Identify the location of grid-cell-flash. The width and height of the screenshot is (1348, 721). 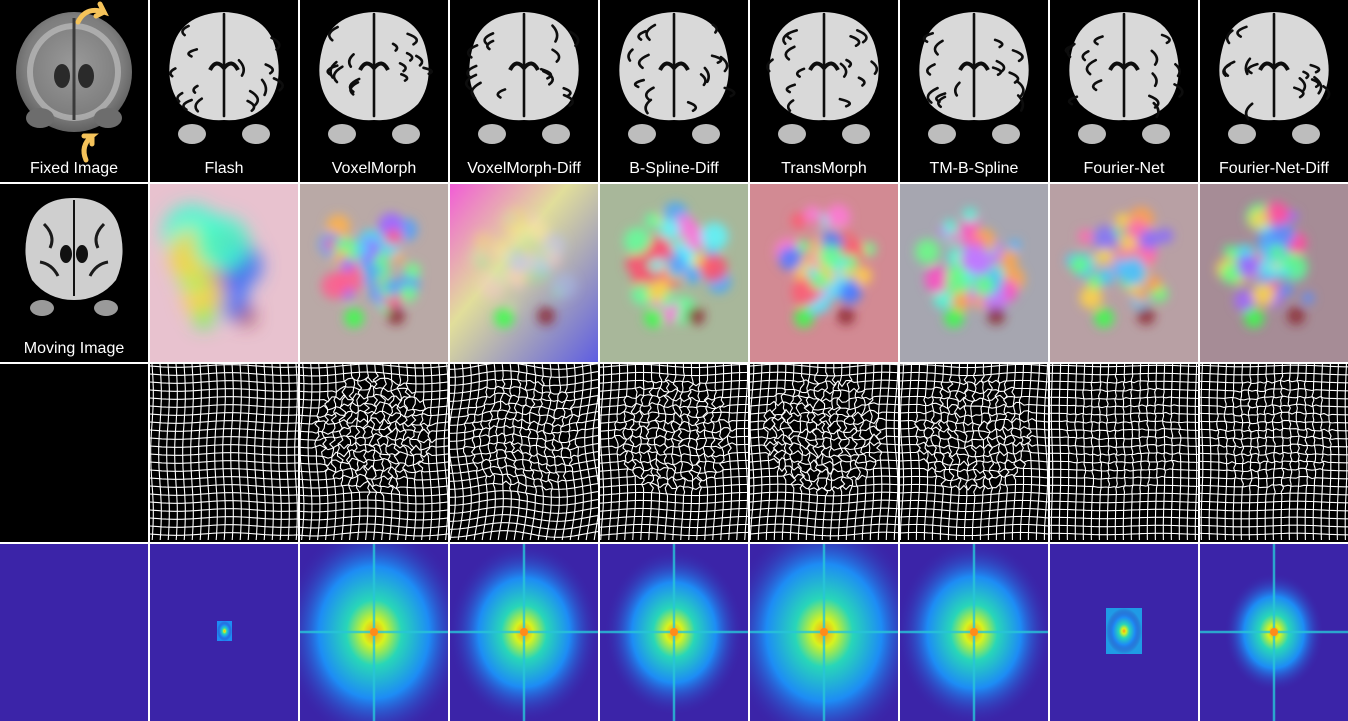
(224, 453).